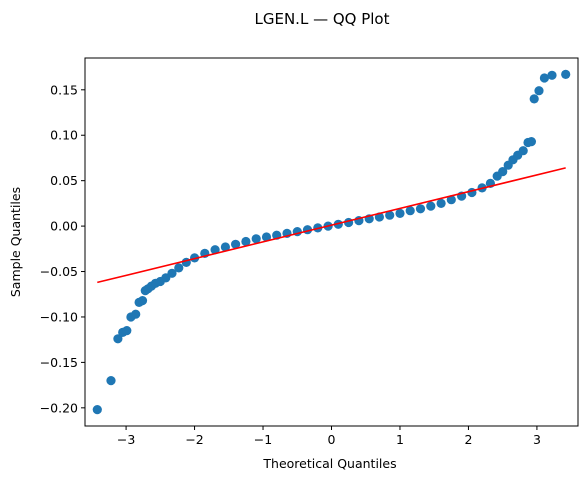 The width and height of the screenshot is (587, 480). Describe the element at coordinates (194, 439) in the screenshot. I see `x-tick-label-1: −2` at that location.